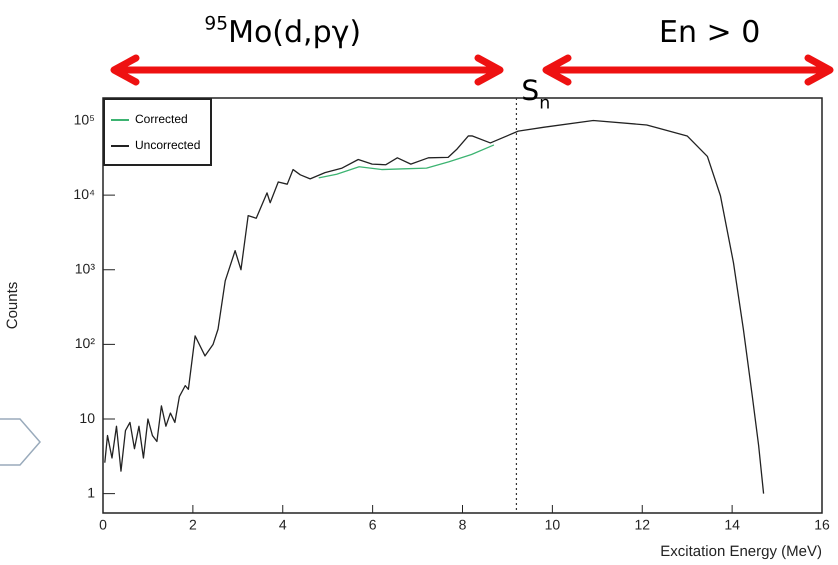 This screenshot has width=838, height=565. I want to click on x-tick-label: 12, so click(642, 524).